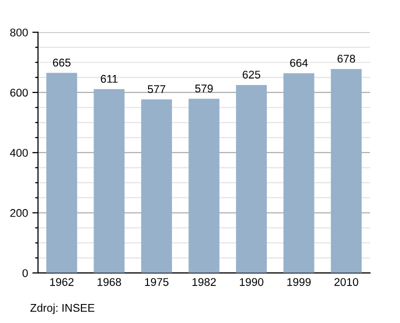 The image size is (400, 323). Describe the element at coordinates (252, 282) in the screenshot. I see `x-tick-label: 1990` at that location.